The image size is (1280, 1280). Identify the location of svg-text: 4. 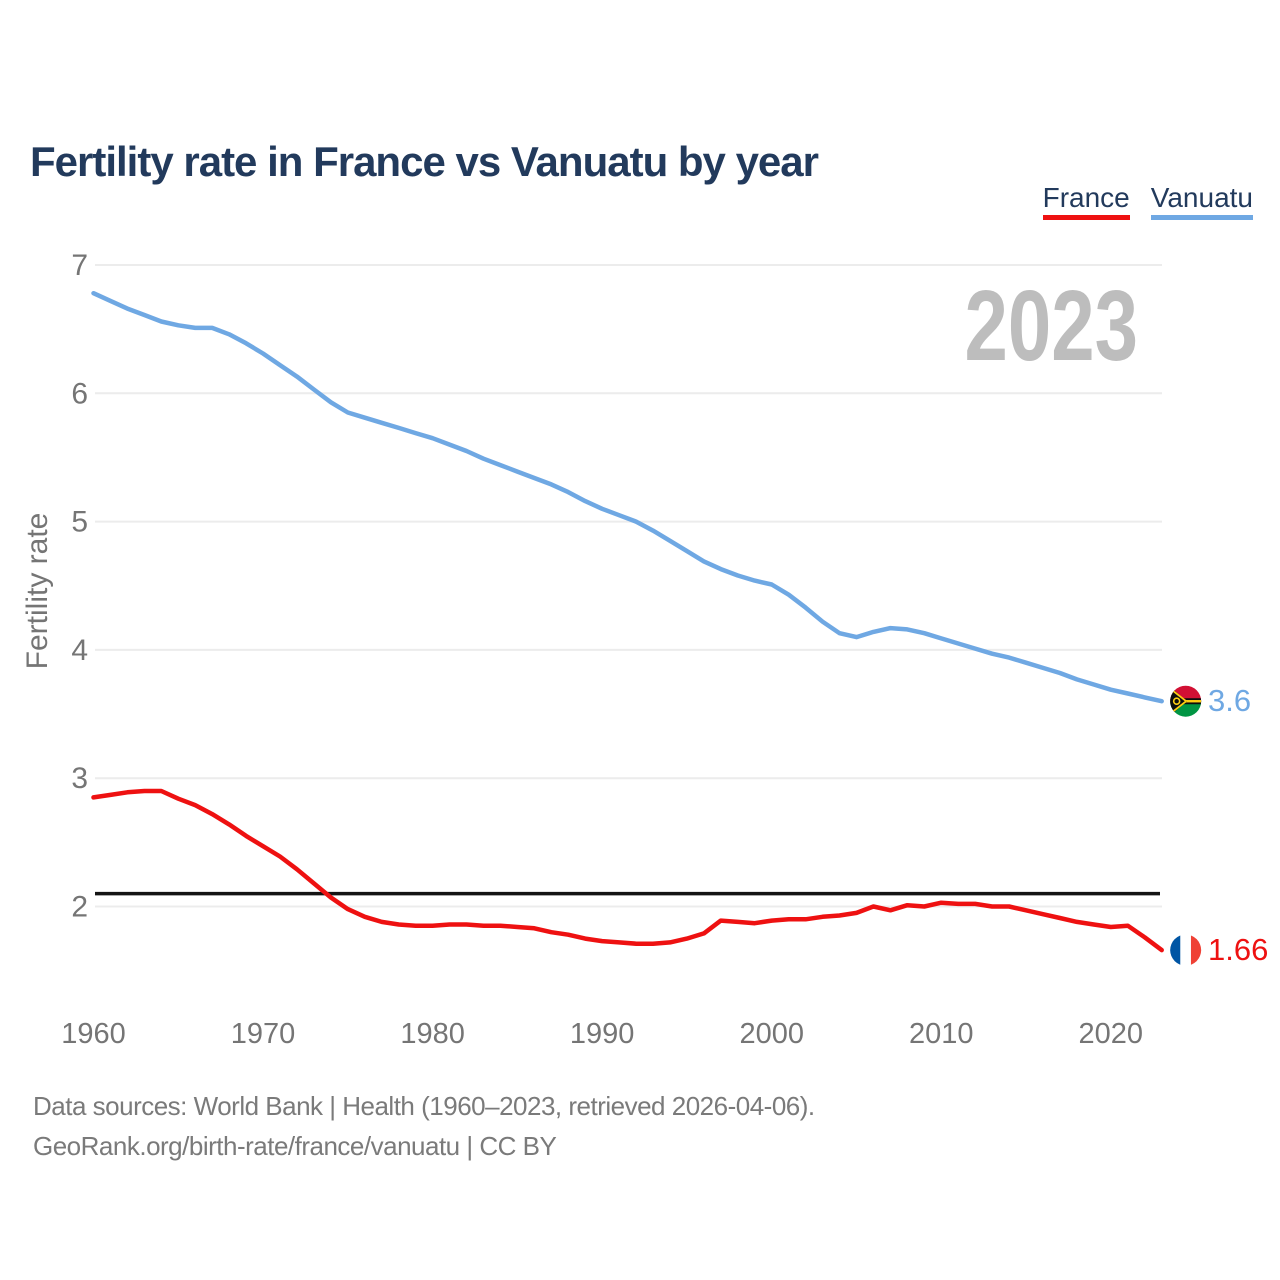
(79, 650).